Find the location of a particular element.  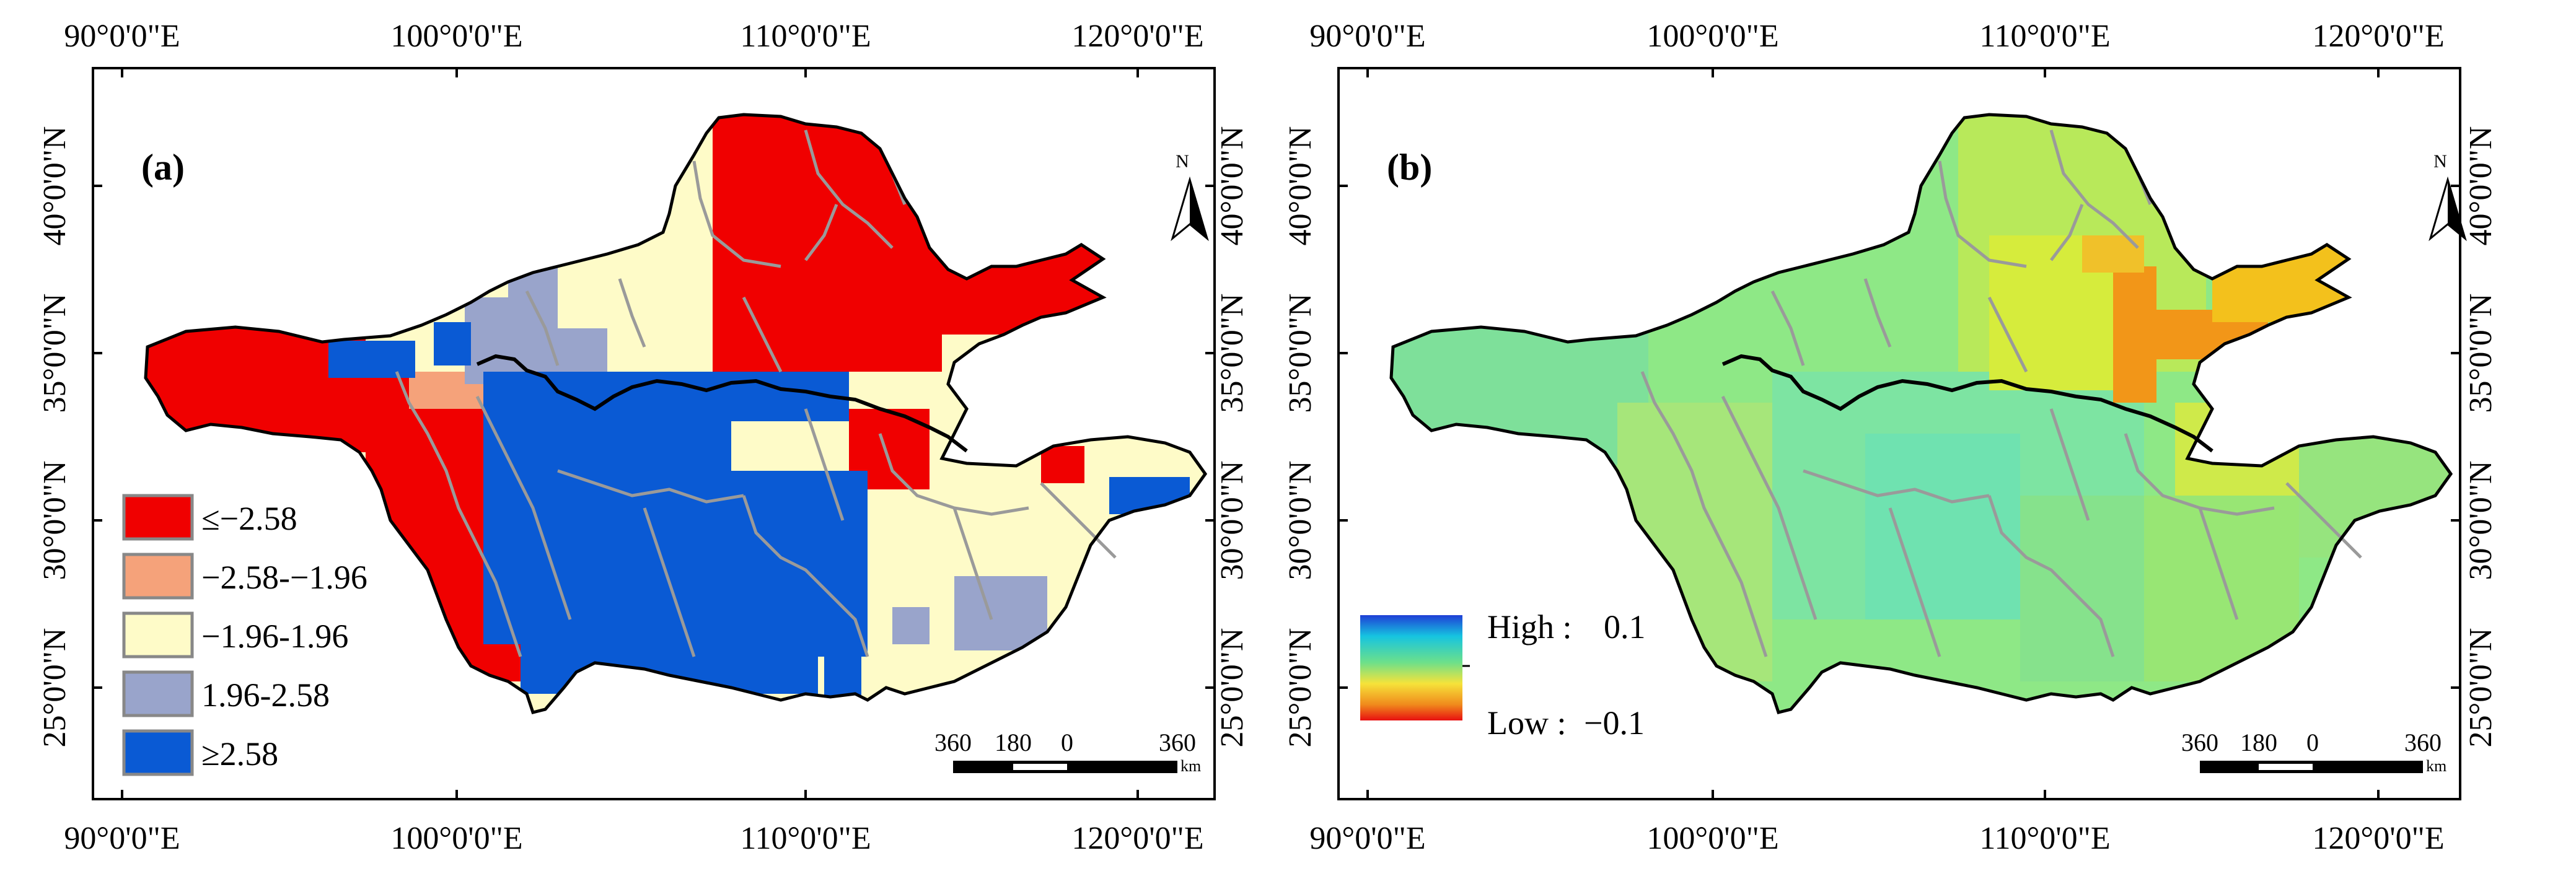

scale-b-label-4: 360 is located at coordinates (2423, 743).